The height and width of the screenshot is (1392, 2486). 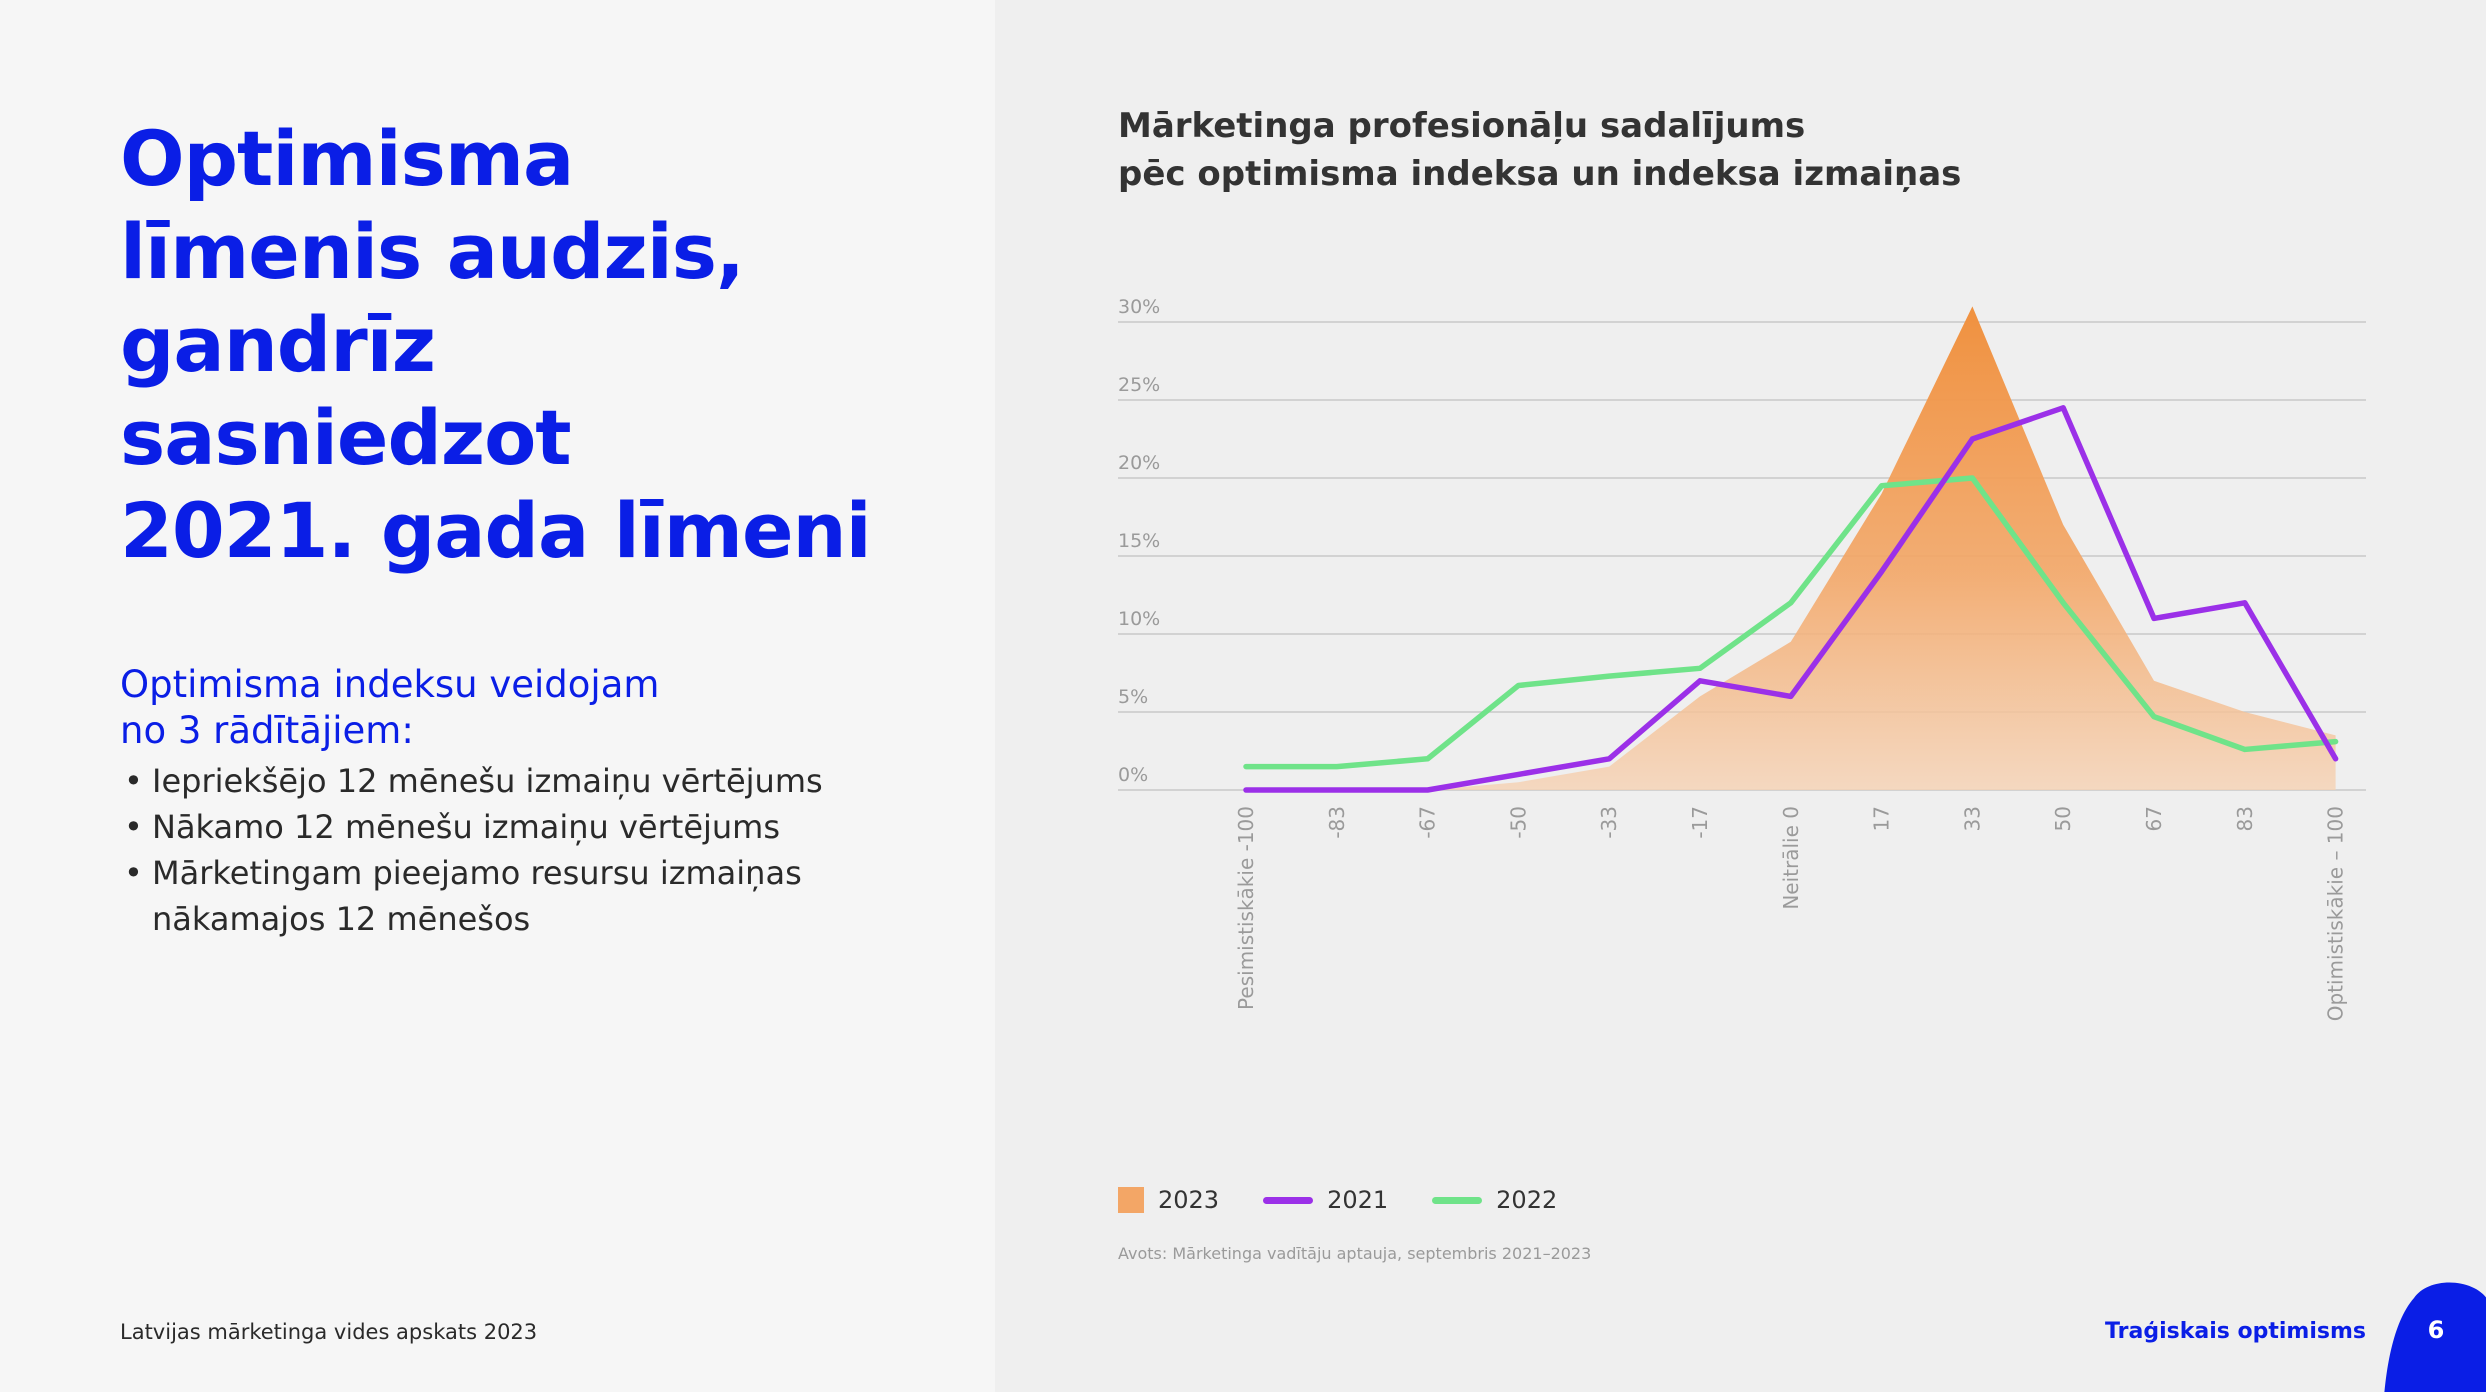 What do you see at coordinates (329, 1332) in the screenshot?
I see `report-title-footer: Latvijas mārketinga vides apskats 2023` at bounding box center [329, 1332].